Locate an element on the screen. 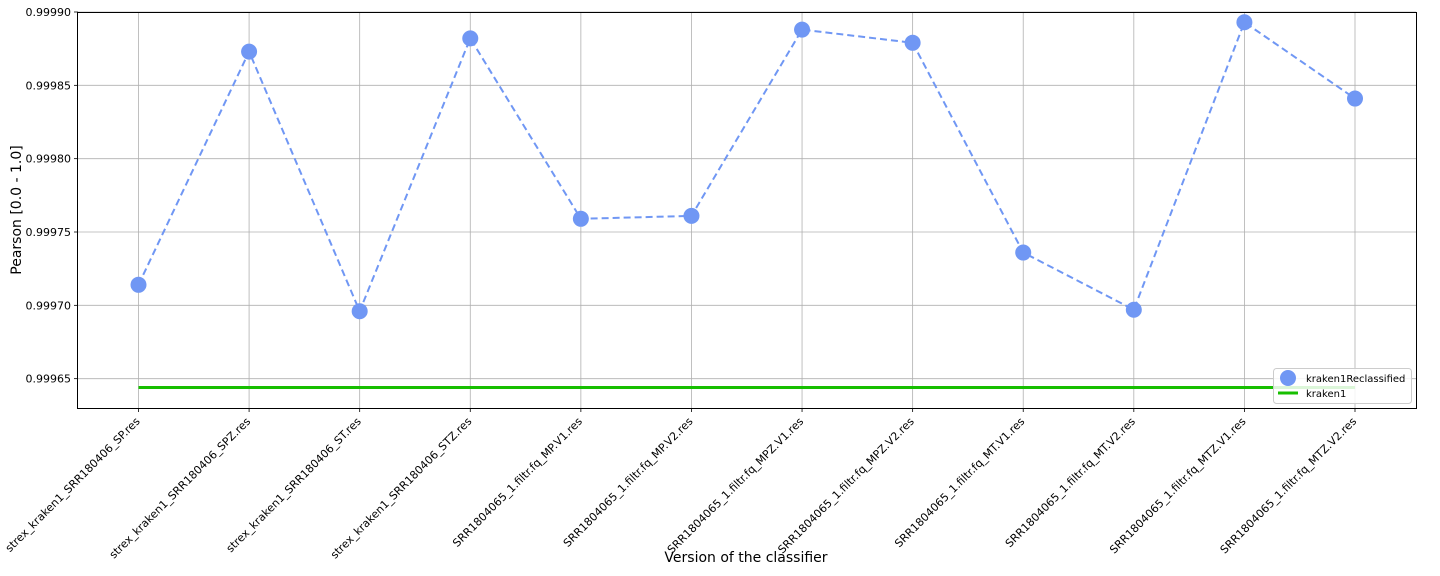  legend-box is located at coordinates (1342, 386).